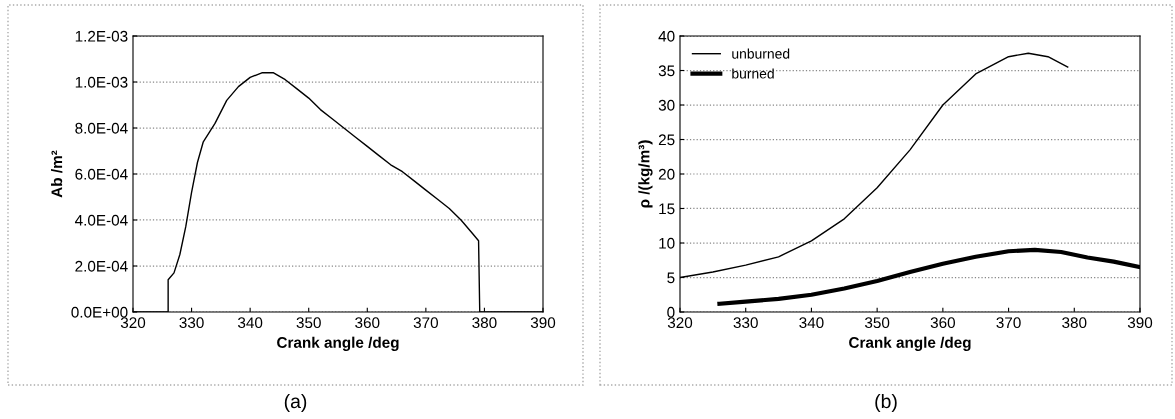 This screenshot has width=1175, height=419. What do you see at coordinates (667, 209) in the screenshot?
I see `y-tick-label: 15` at bounding box center [667, 209].